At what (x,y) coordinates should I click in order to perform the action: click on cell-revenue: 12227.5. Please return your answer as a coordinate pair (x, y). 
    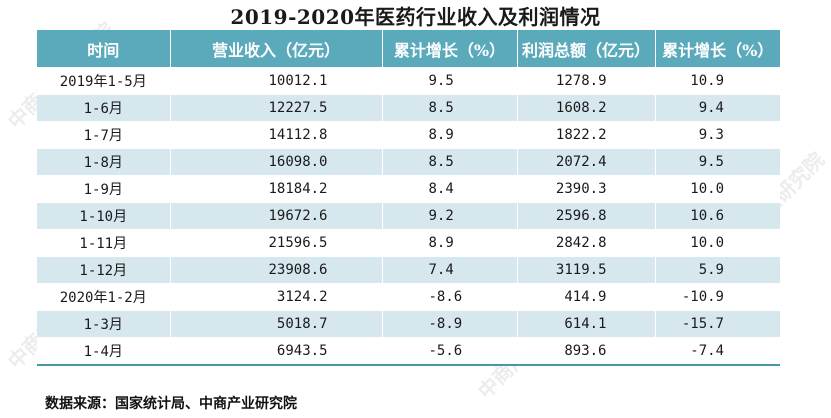
    Looking at the image, I should click on (276, 108).